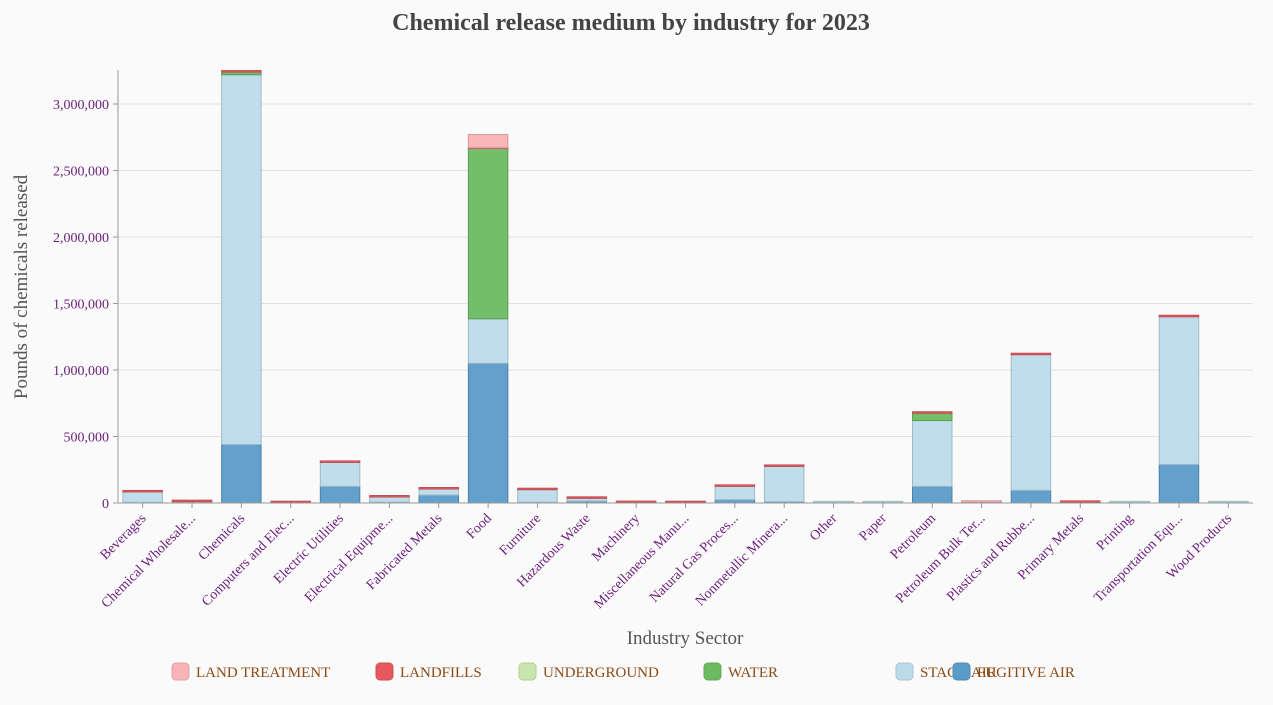 Image resolution: width=1273 pixels, height=705 pixels. What do you see at coordinates (81, 371) in the screenshot?
I see `y-tick-label: 1,000,000` at bounding box center [81, 371].